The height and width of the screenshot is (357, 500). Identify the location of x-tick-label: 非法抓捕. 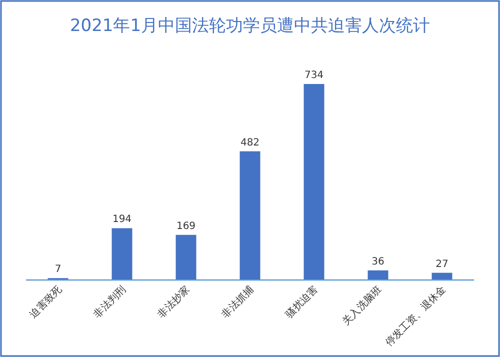
(237, 302).